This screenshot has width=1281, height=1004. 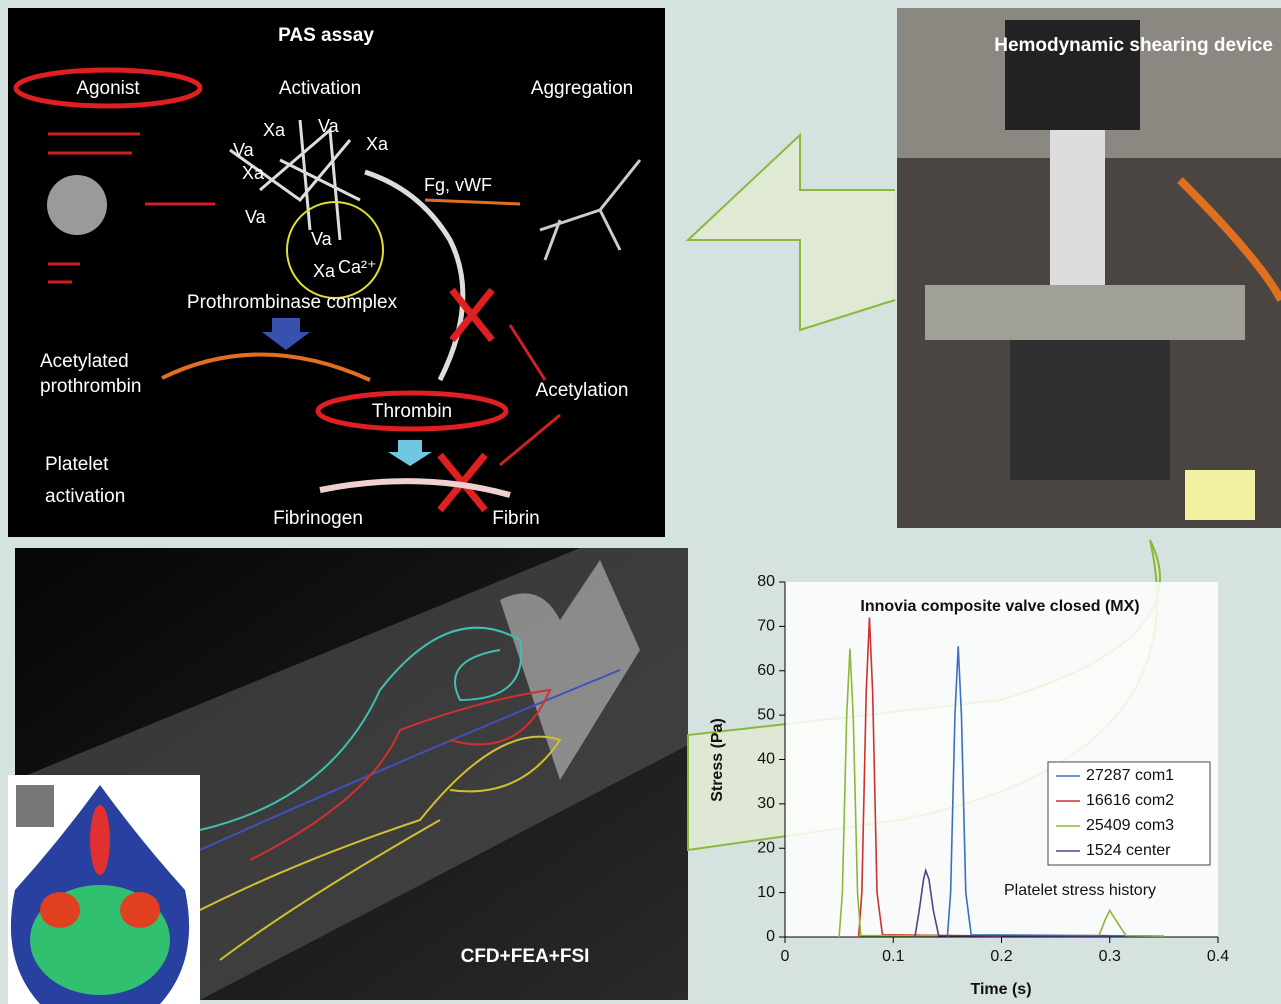 What do you see at coordinates (1085, 312) in the screenshot?
I see `plate` at bounding box center [1085, 312].